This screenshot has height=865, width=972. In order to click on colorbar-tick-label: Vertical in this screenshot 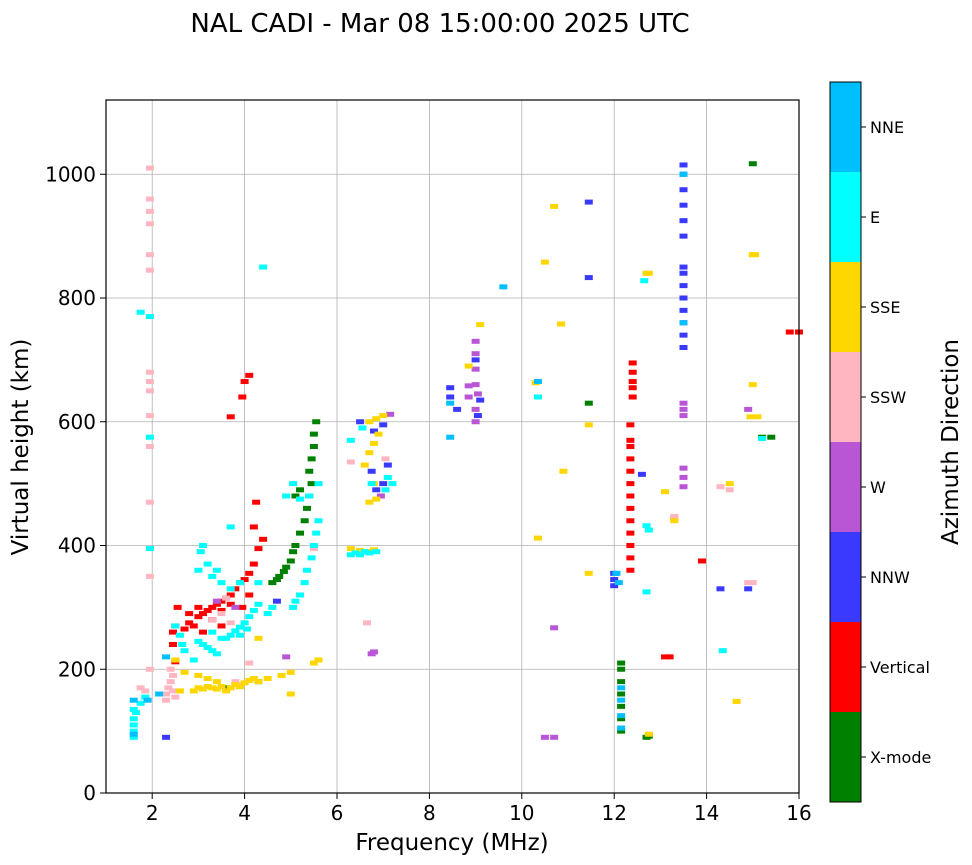, I will do `click(900, 667)`.